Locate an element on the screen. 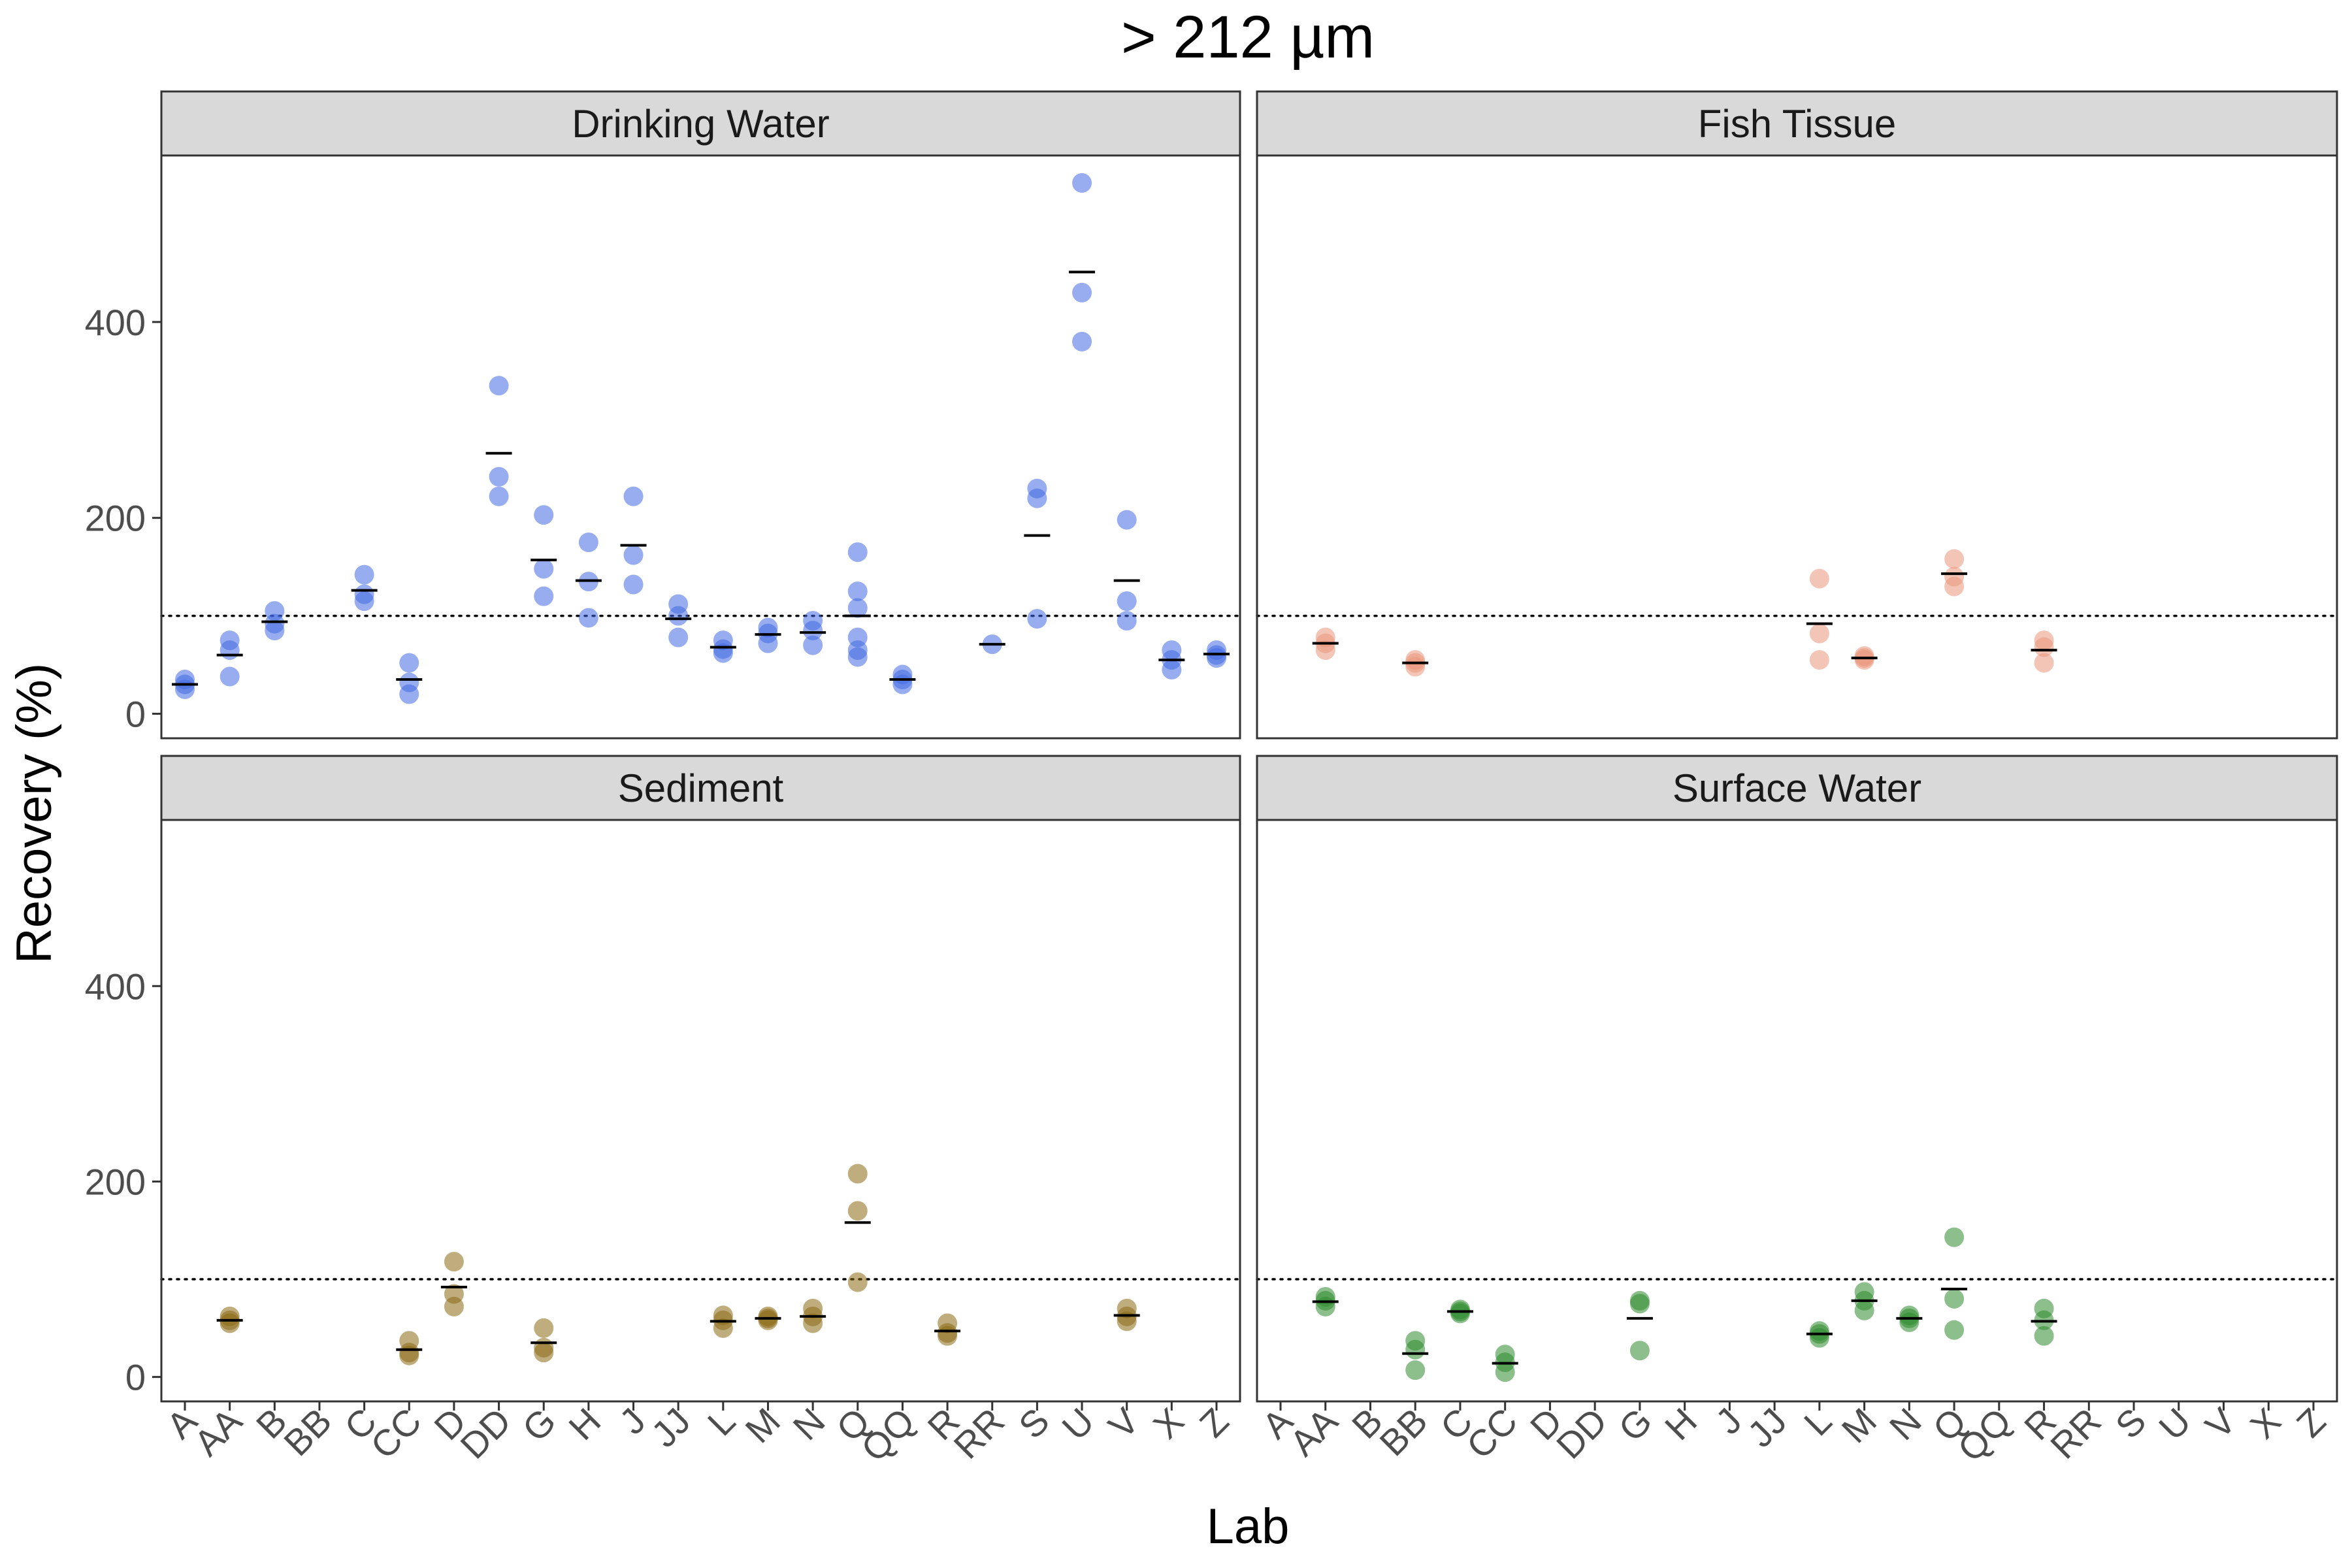  y-tick-label: 200 is located at coordinates (115, 518).